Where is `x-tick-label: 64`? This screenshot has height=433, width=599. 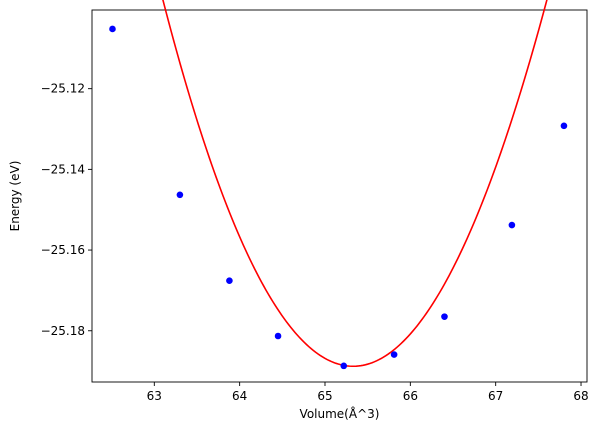
x-tick-label: 64 is located at coordinates (239, 396).